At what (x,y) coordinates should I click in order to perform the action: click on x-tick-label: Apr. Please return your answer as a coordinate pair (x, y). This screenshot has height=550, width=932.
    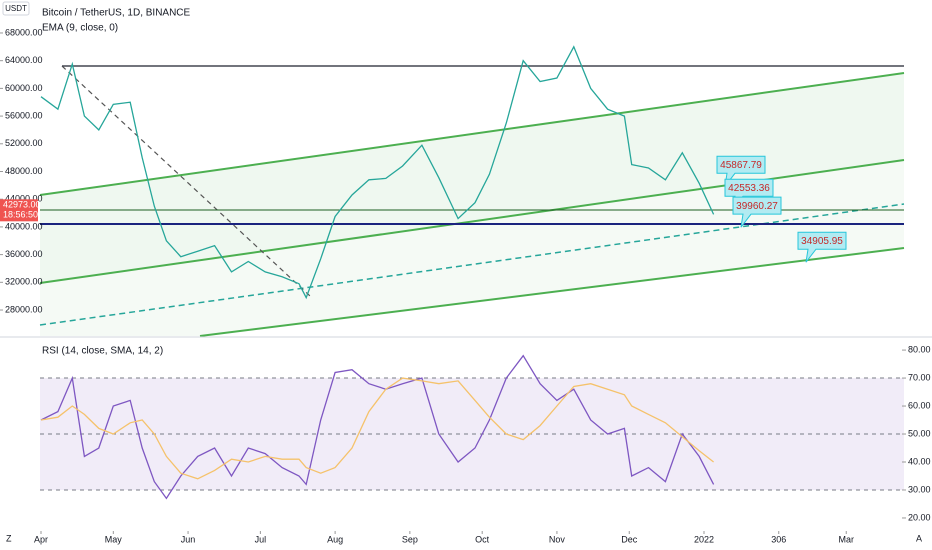
    Looking at the image, I should click on (41, 539).